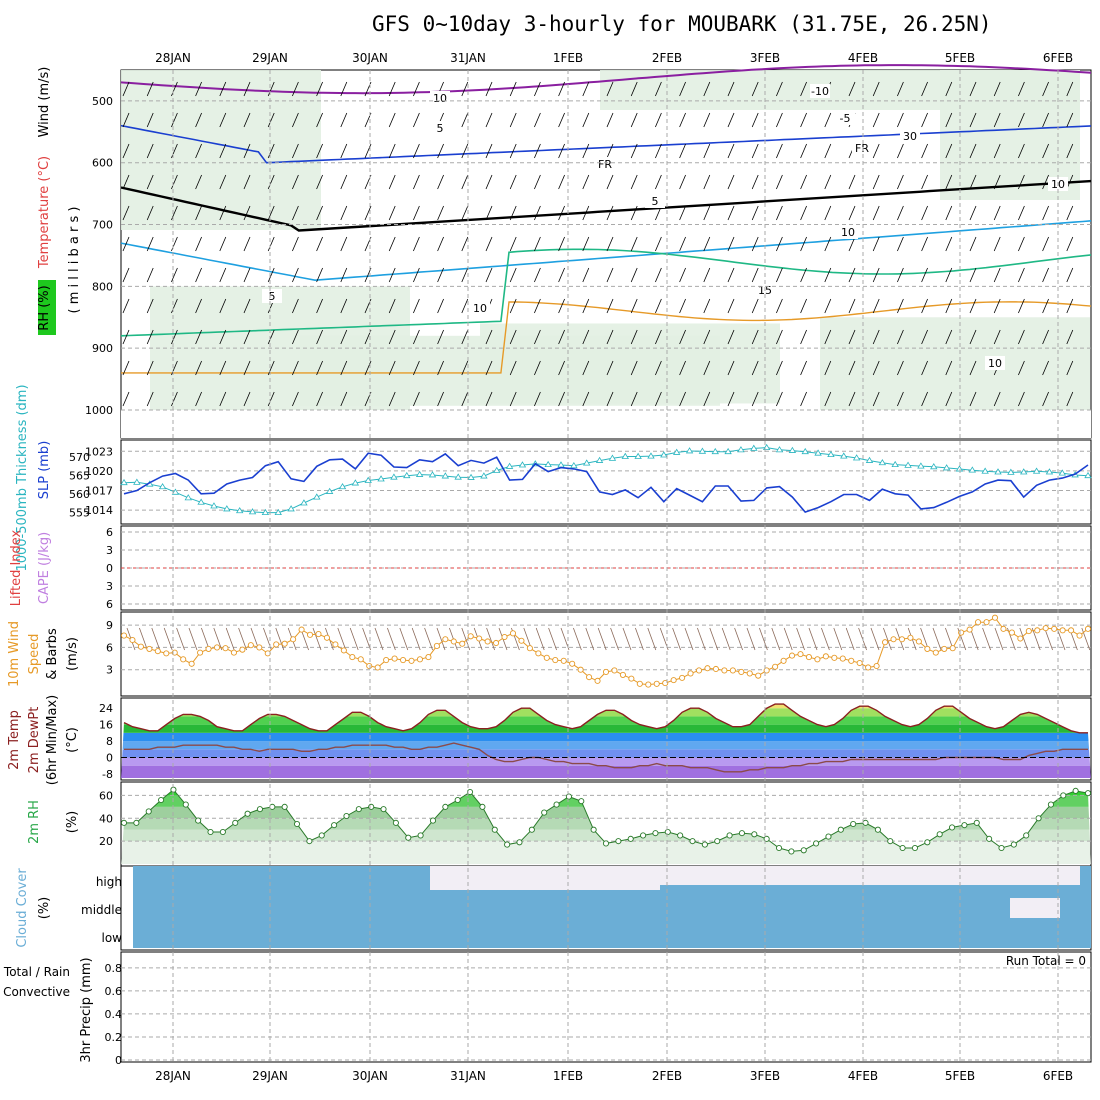 This screenshot has height=1100, width=1100. Describe the element at coordinates (106, 841) in the screenshot. I see `rh-tick-label: 20` at that location.